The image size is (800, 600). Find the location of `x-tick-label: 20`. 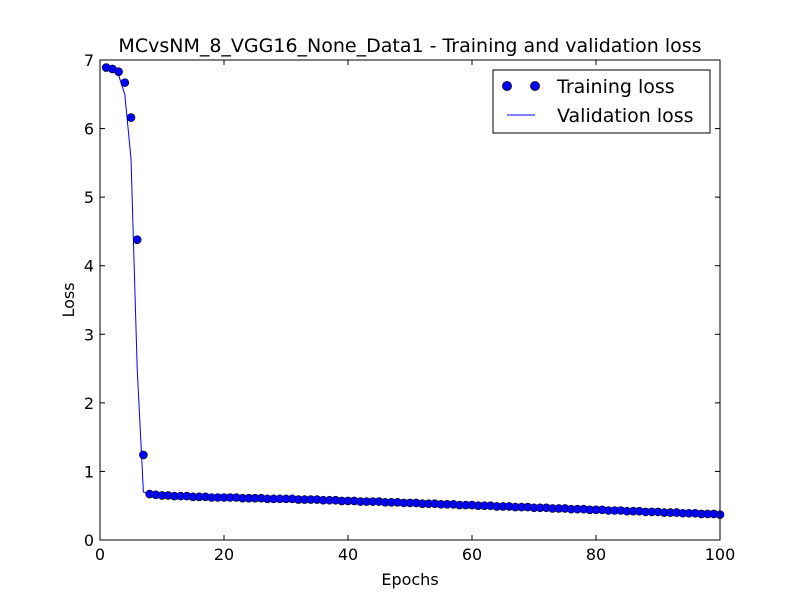

x-tick-label: 20 is located at coordinates (224, 554).